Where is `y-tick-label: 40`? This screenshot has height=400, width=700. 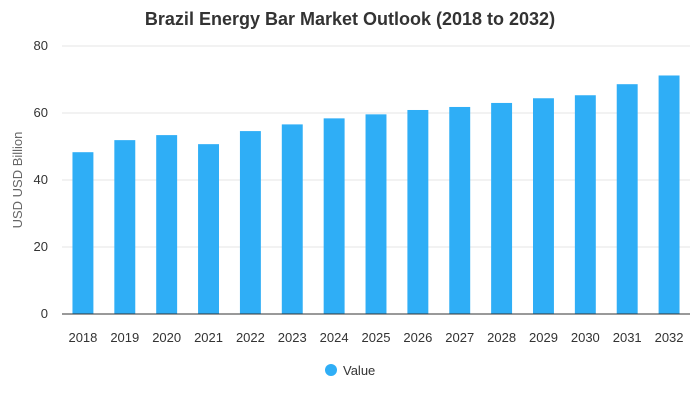 y-tick-label: 40 is located at coordinates (41, 179).